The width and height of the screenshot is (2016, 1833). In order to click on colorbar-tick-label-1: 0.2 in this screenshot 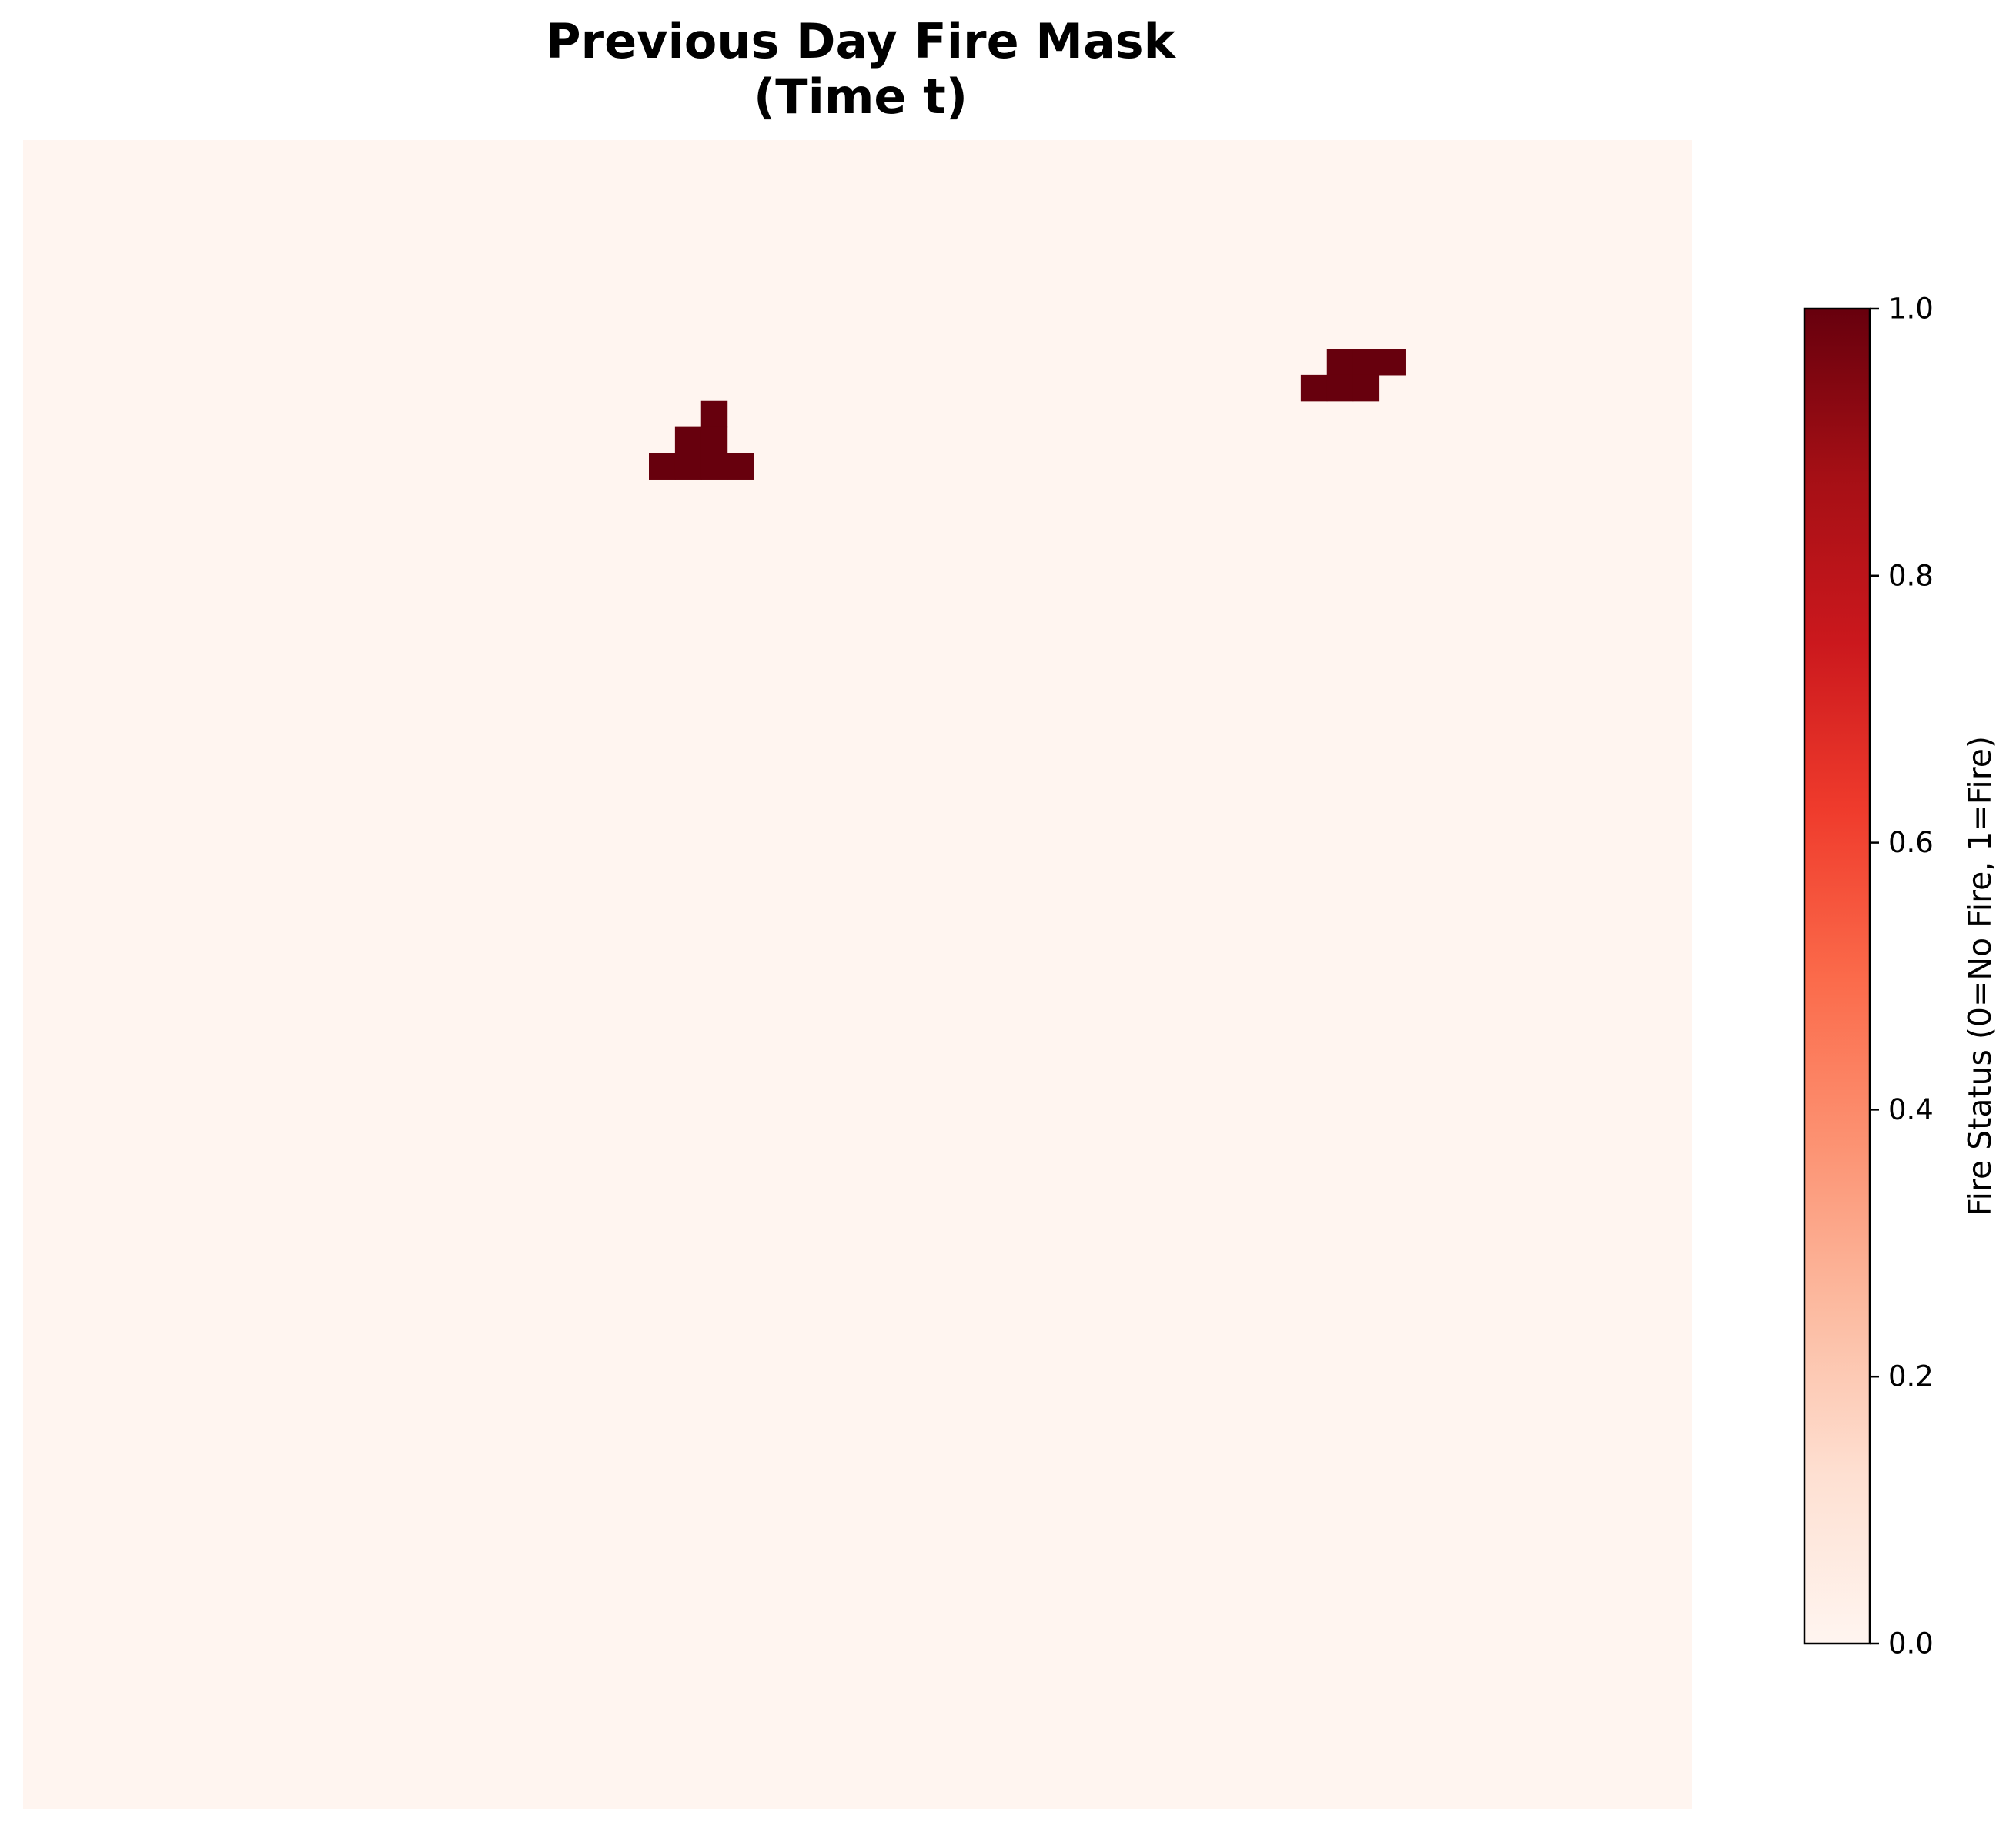, I will do `click(1911, 1376)`.